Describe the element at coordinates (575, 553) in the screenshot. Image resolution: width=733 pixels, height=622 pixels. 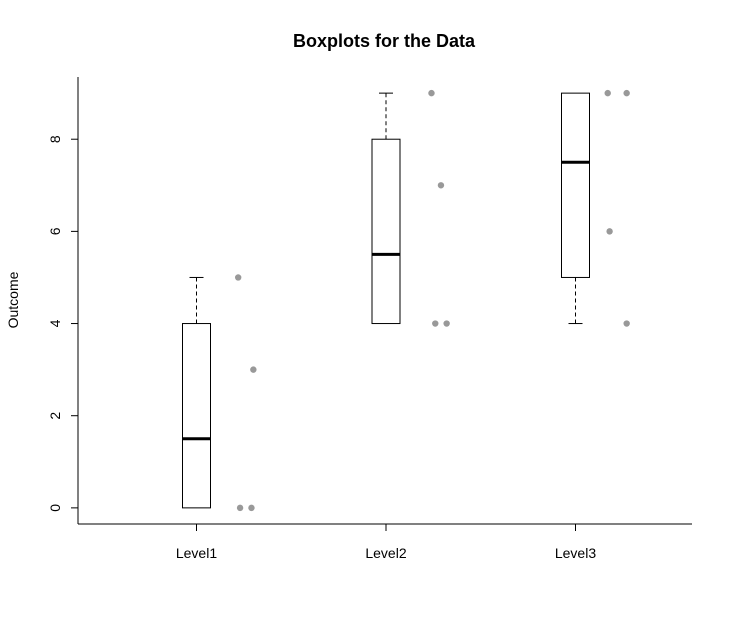
I see `x-tick-label: Level3` at that location.